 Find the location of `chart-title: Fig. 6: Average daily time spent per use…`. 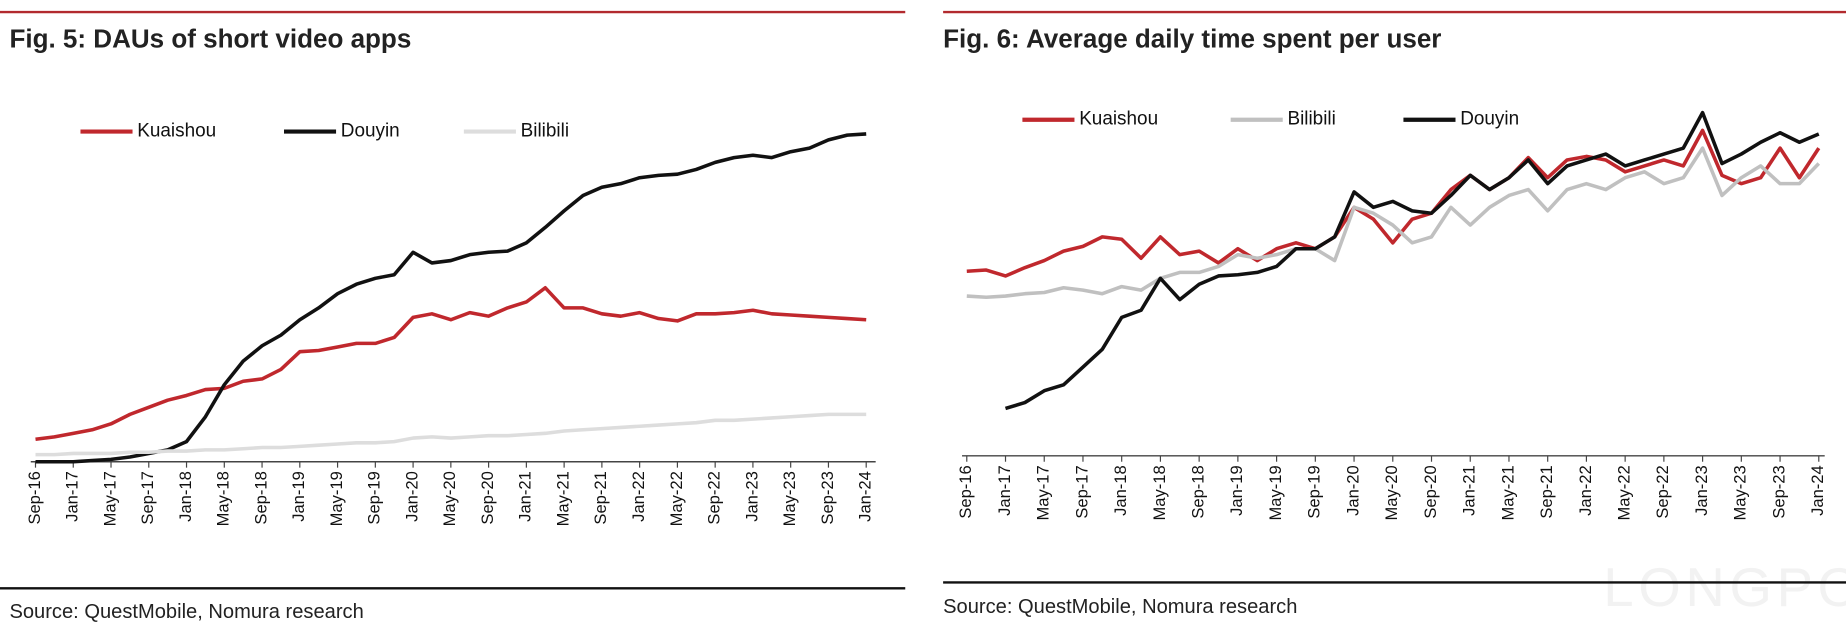

chart-title: Fig. 6: Average daily time spent per use… is located at coordinates (1192, 39).